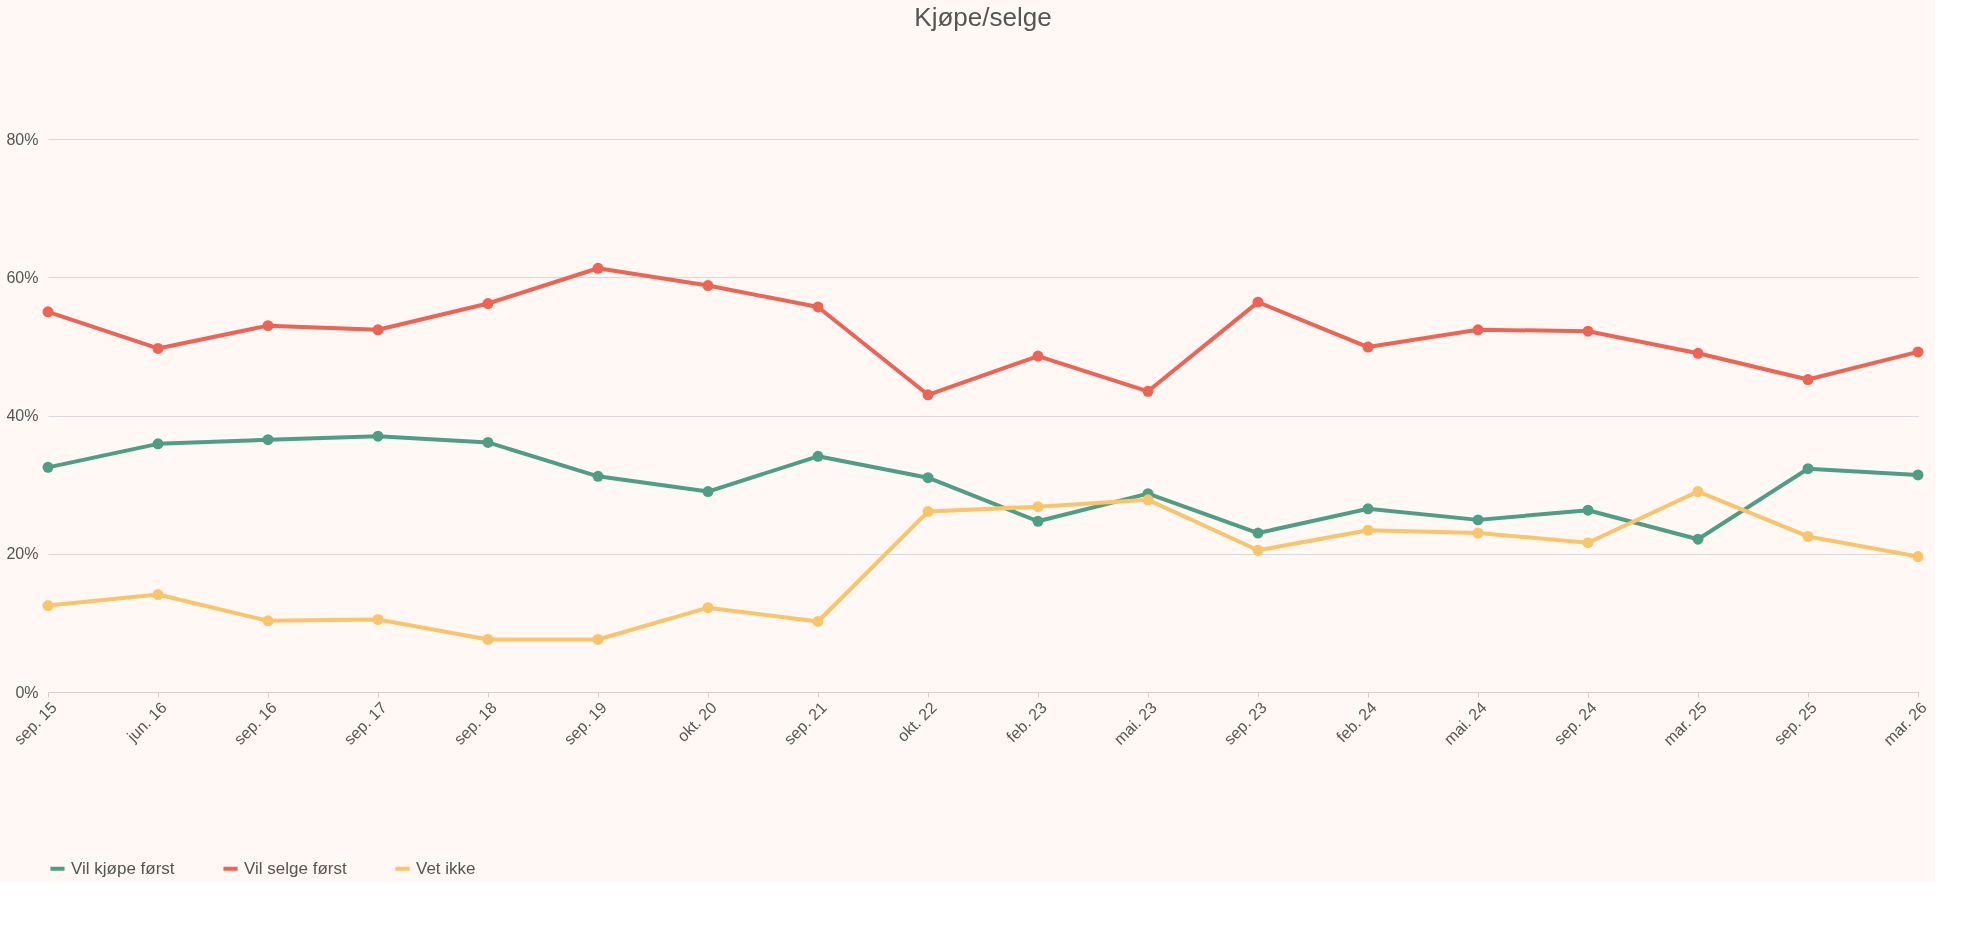 This screenshot has height=930, width=1967. Describe the element at coordinates (22, 139) in the screenshot. I see `y-tick-label: 80%` at that location.